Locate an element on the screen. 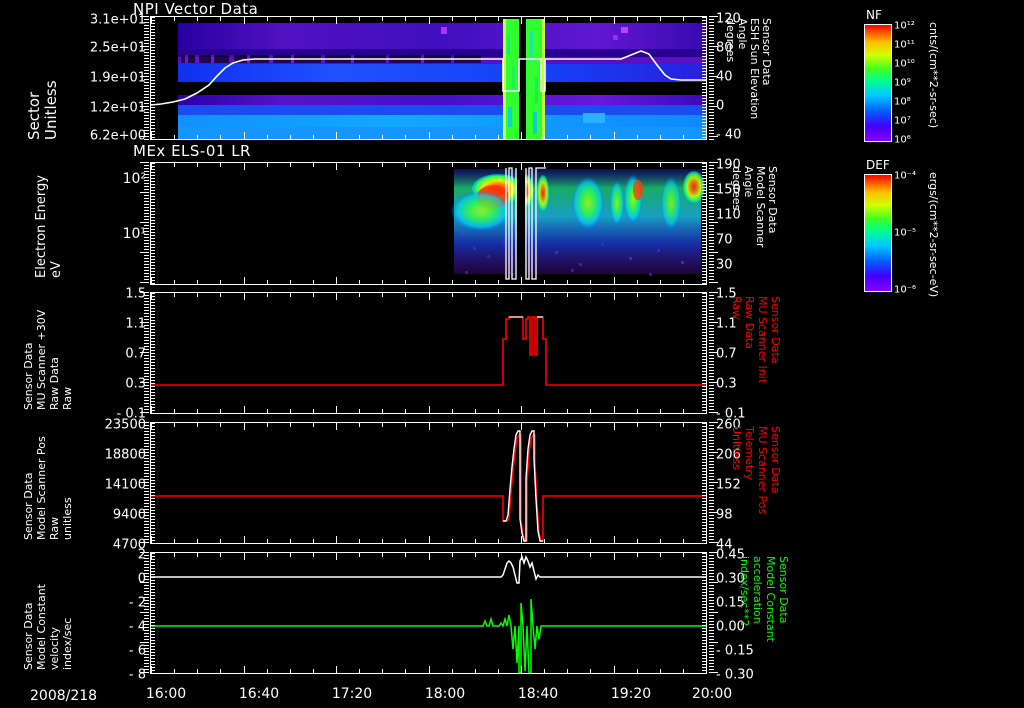 The image size is (1024, 708). npi-left-axis-label: Sector Unitless is located at coordinates (42, 110).